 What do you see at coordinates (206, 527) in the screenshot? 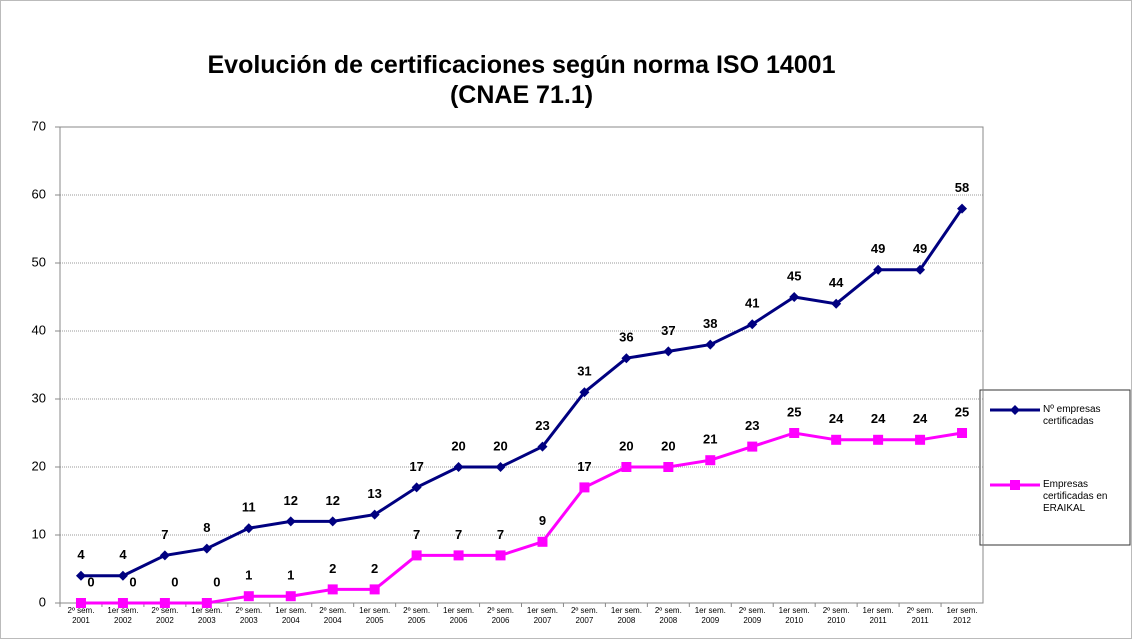
I see `data-label: 8` at bounding box center [206, 527].